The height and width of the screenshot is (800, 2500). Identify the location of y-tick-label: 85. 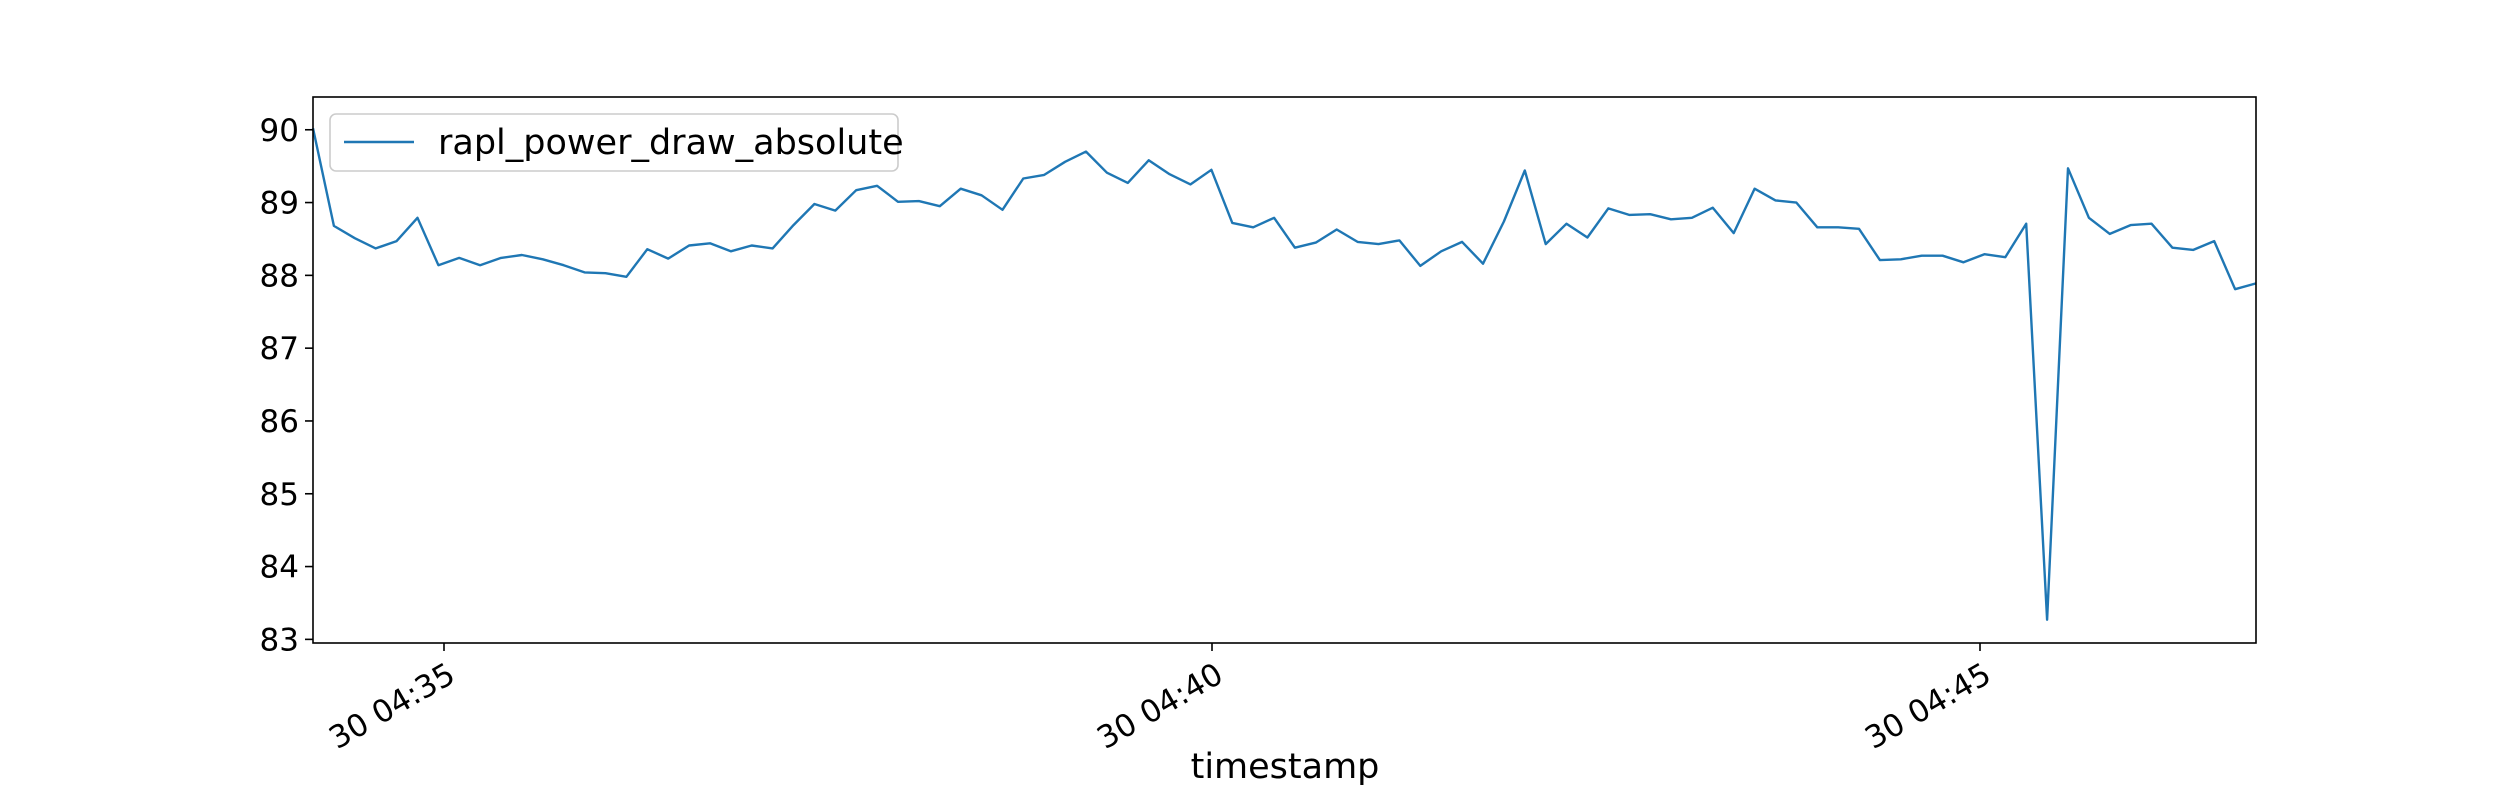
(279, 495).